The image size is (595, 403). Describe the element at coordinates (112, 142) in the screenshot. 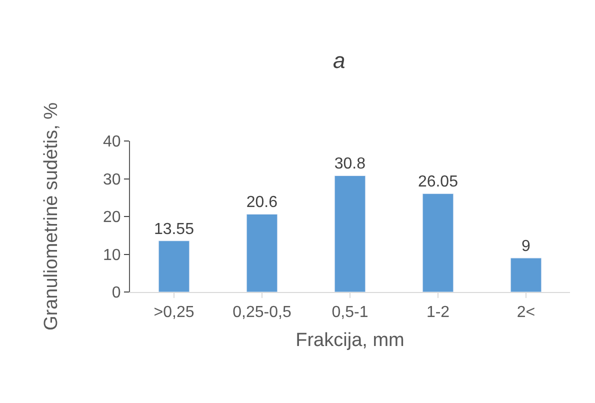

I see `y-tick-label: 40` at that location.